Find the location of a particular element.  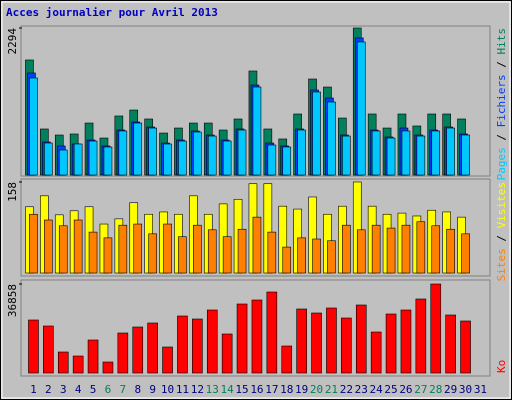

legend-entry: Ko is located at coordinates (501, 366).